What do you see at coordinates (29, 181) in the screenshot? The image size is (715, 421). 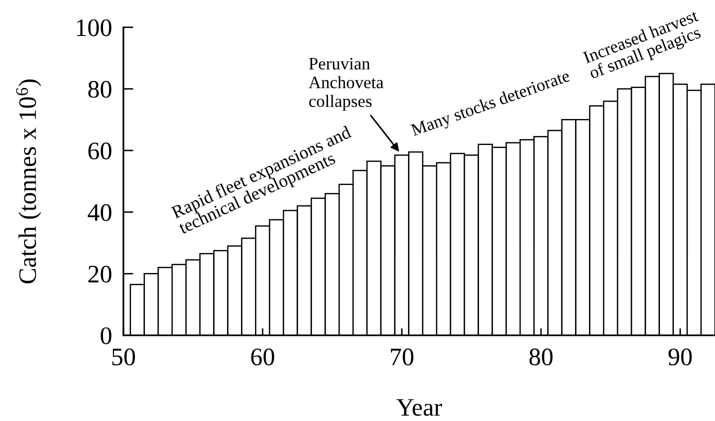 I see `y-axis-title: Catch (tonnes x 10$^{6}$)` at bounding box center [29, 181].